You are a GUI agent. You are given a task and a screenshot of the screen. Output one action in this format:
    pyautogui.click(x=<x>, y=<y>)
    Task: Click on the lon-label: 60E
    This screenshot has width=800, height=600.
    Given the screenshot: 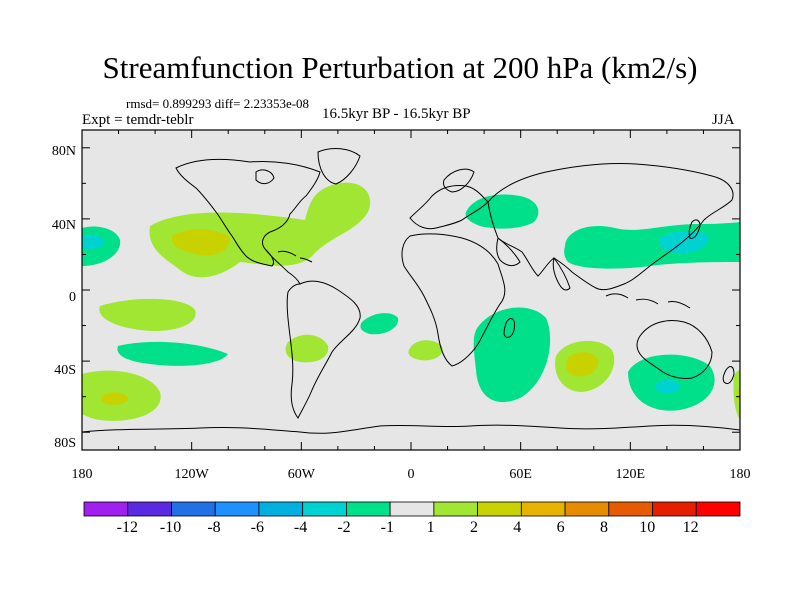 What is the action you would take?
    pyautogui.click(x=520, y=474)
    